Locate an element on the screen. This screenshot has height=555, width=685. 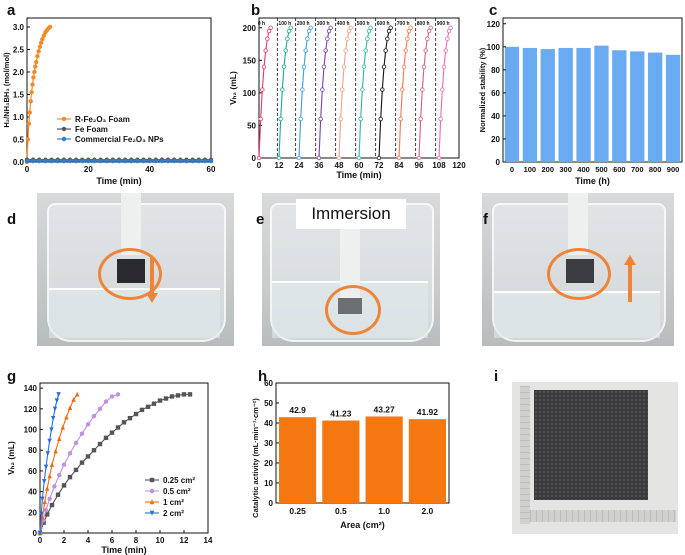
g-y-tick-label: 20 is located at coordinates (32, 512).